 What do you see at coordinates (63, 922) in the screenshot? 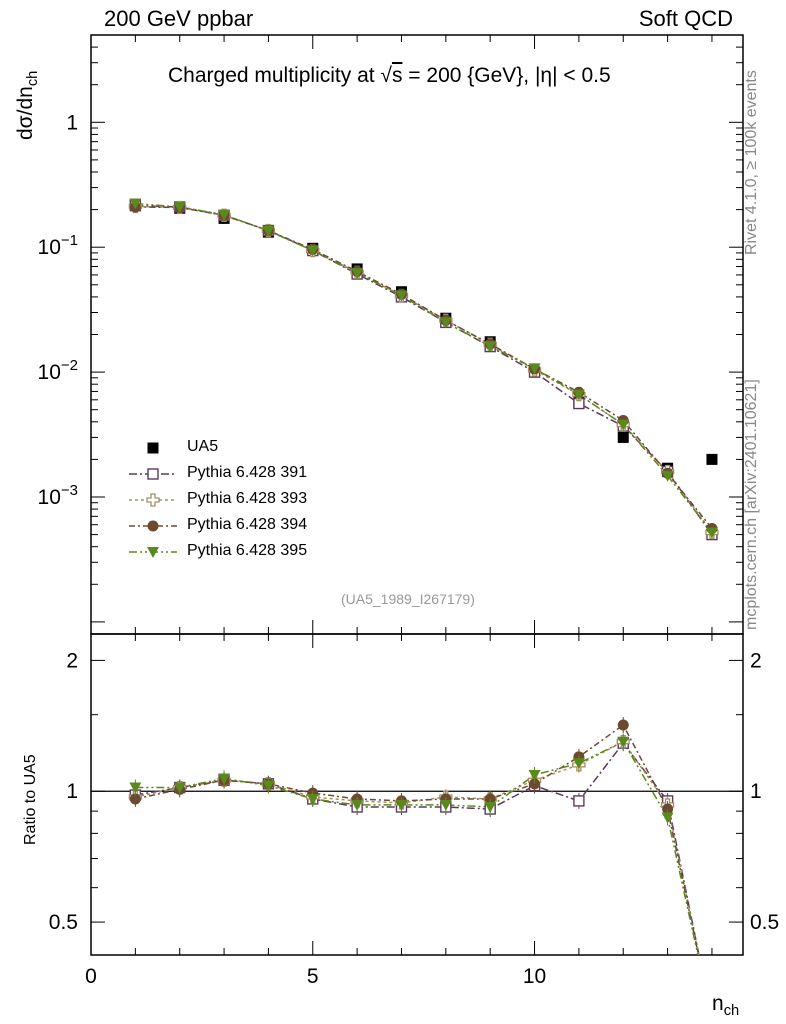
I see `ratio-y-tick-label-left: 0.5` at bounding box center [63, 922].